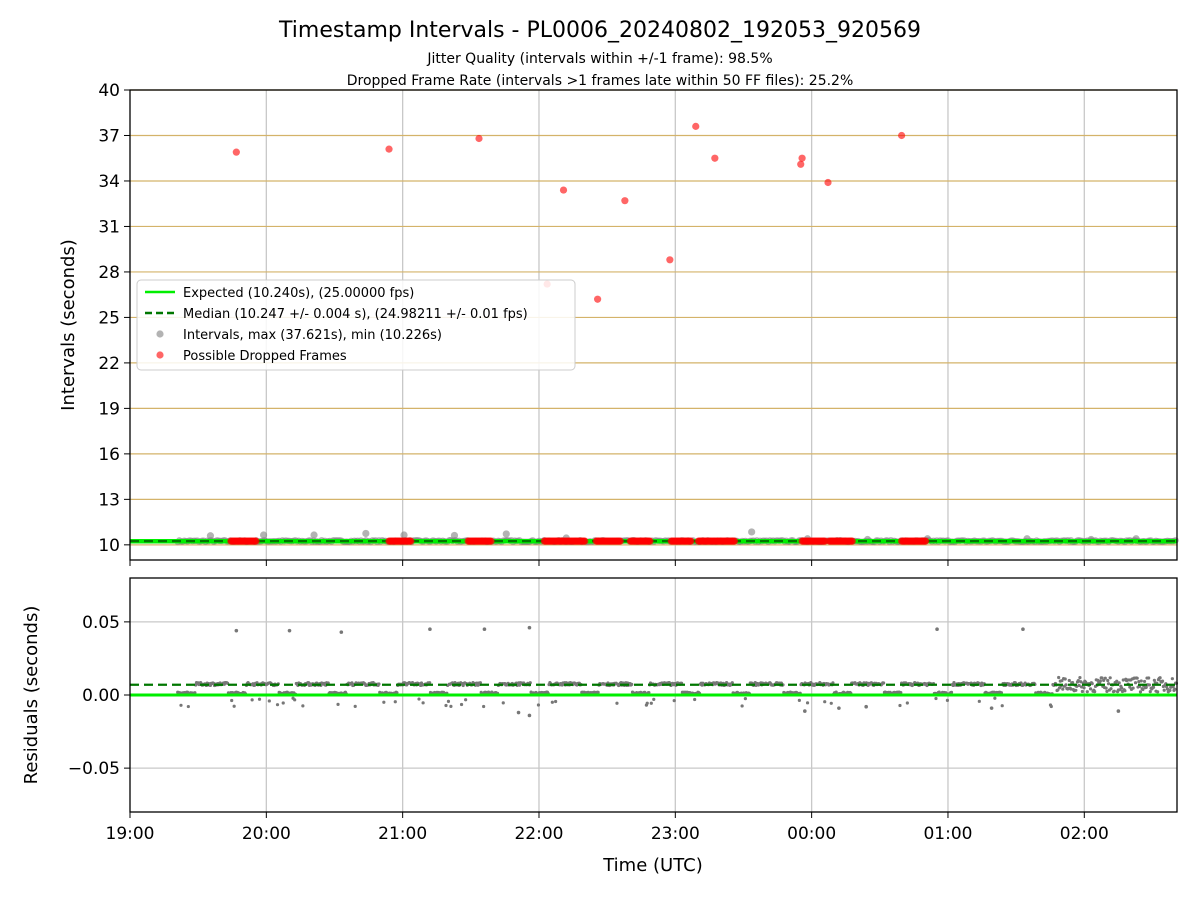 This screenshot has width=1200, height=900. Describe the element at coordinates (109, 409) in the screenshot. I see `top-y-tick-label: 19` at that location.